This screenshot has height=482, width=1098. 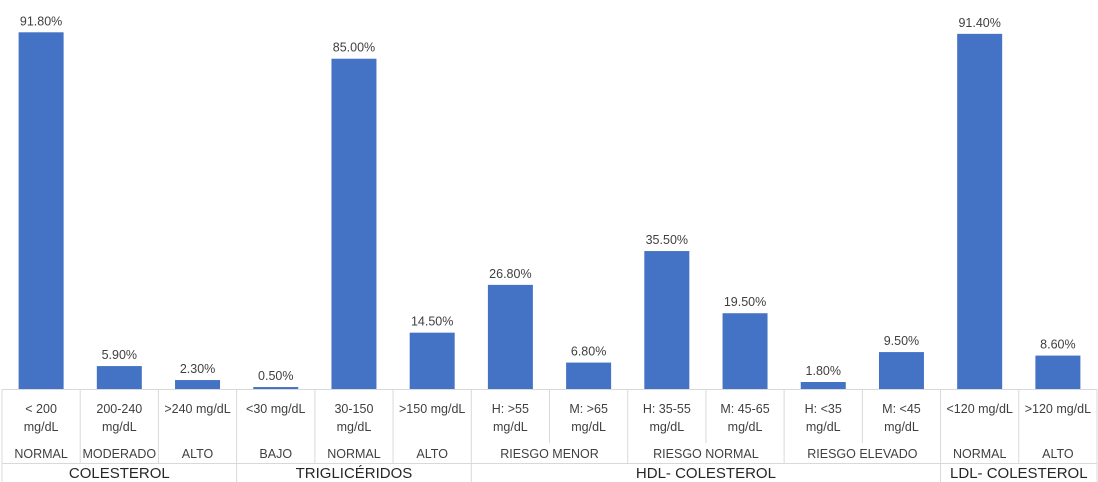 I want to click on subcategory-label-1: MODERADO, so click(x=120, y=454).